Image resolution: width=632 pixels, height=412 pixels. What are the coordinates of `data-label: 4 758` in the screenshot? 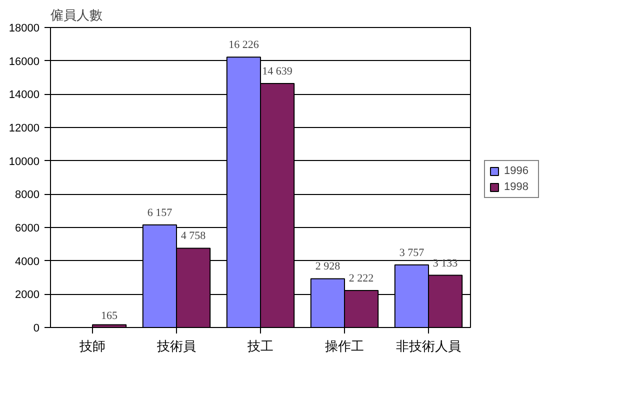 It's located at (193, 236).